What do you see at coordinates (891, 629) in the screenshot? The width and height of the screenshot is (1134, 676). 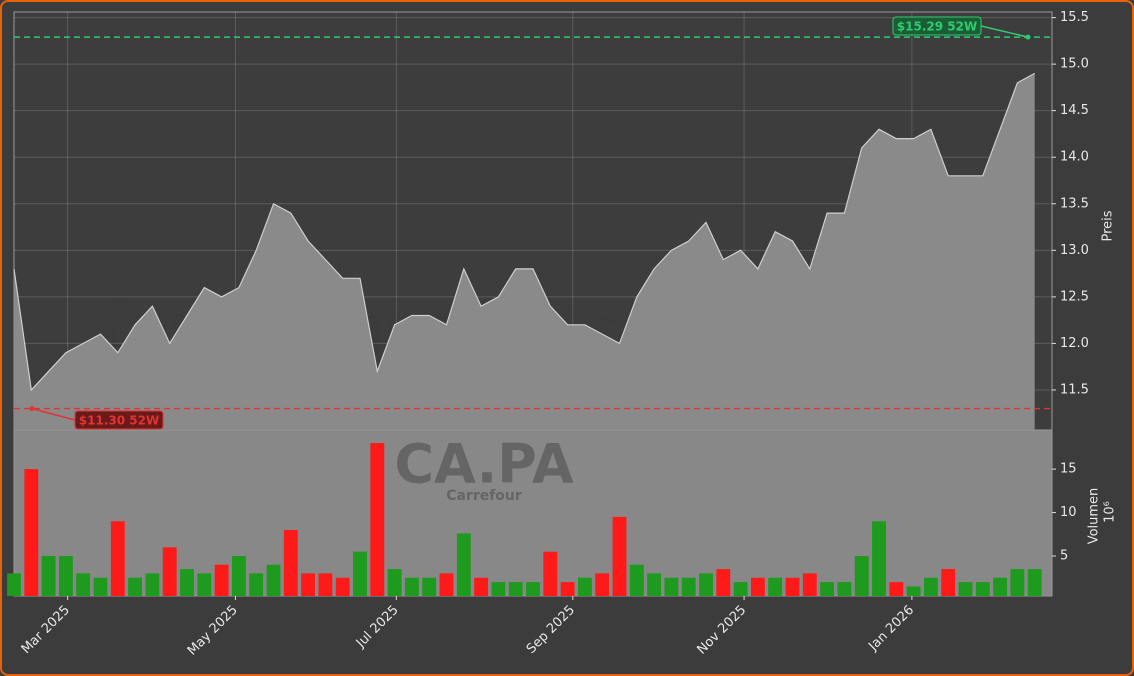 I see `x-tick-label: Jan 2026` at bounding box center [891, 629].